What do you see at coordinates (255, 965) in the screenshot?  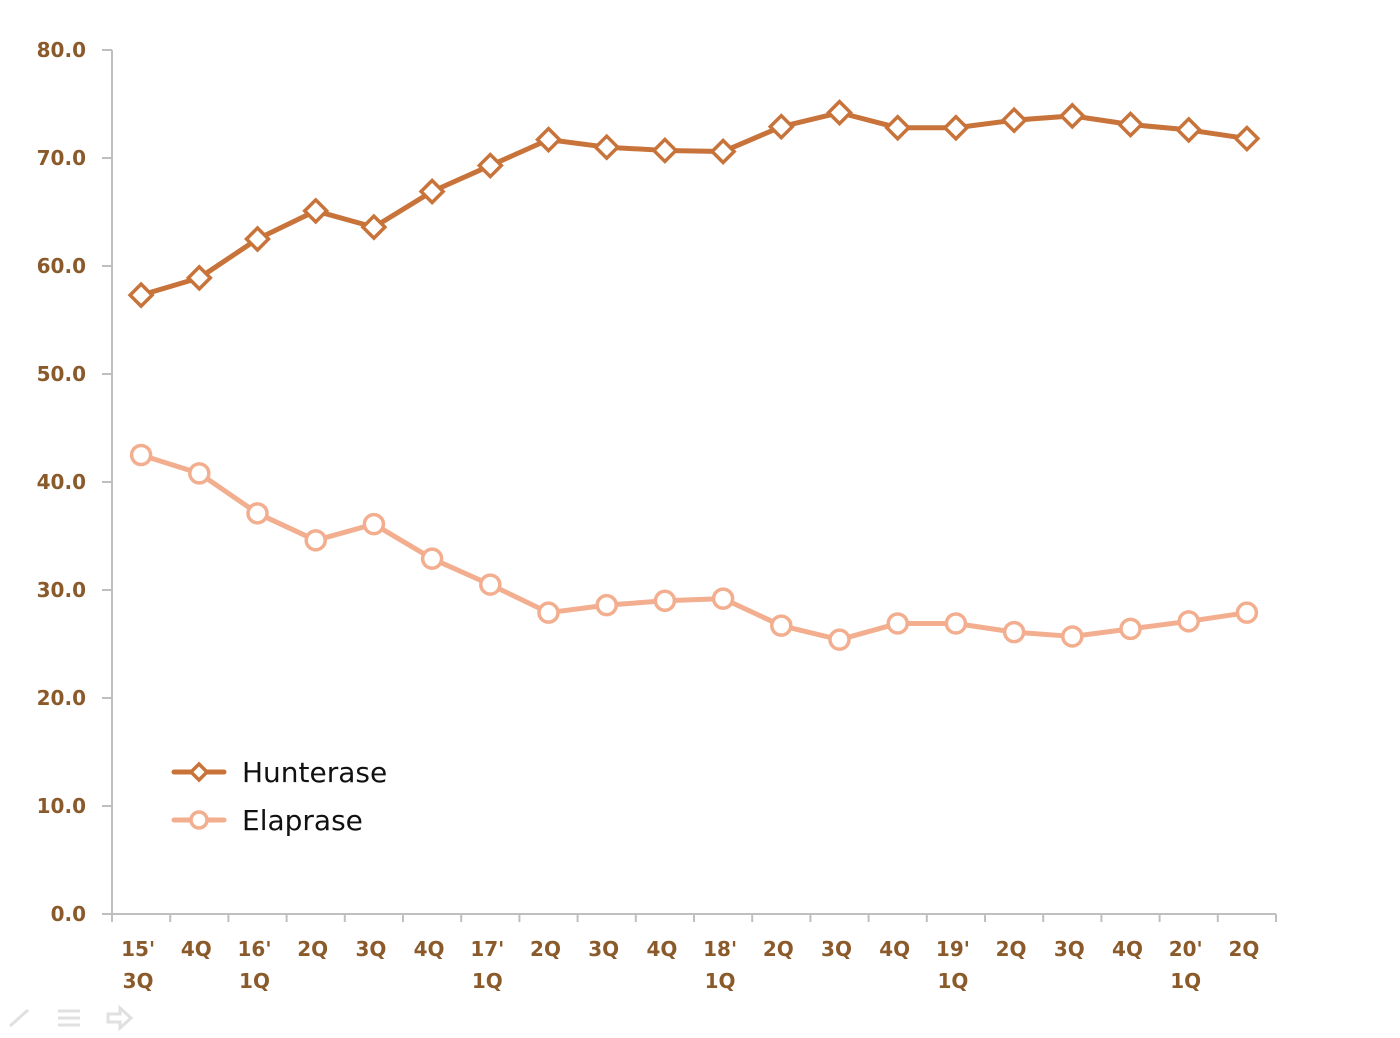 I see `x-tick-label: 16' 1Q` at bounding box center [255, 965].